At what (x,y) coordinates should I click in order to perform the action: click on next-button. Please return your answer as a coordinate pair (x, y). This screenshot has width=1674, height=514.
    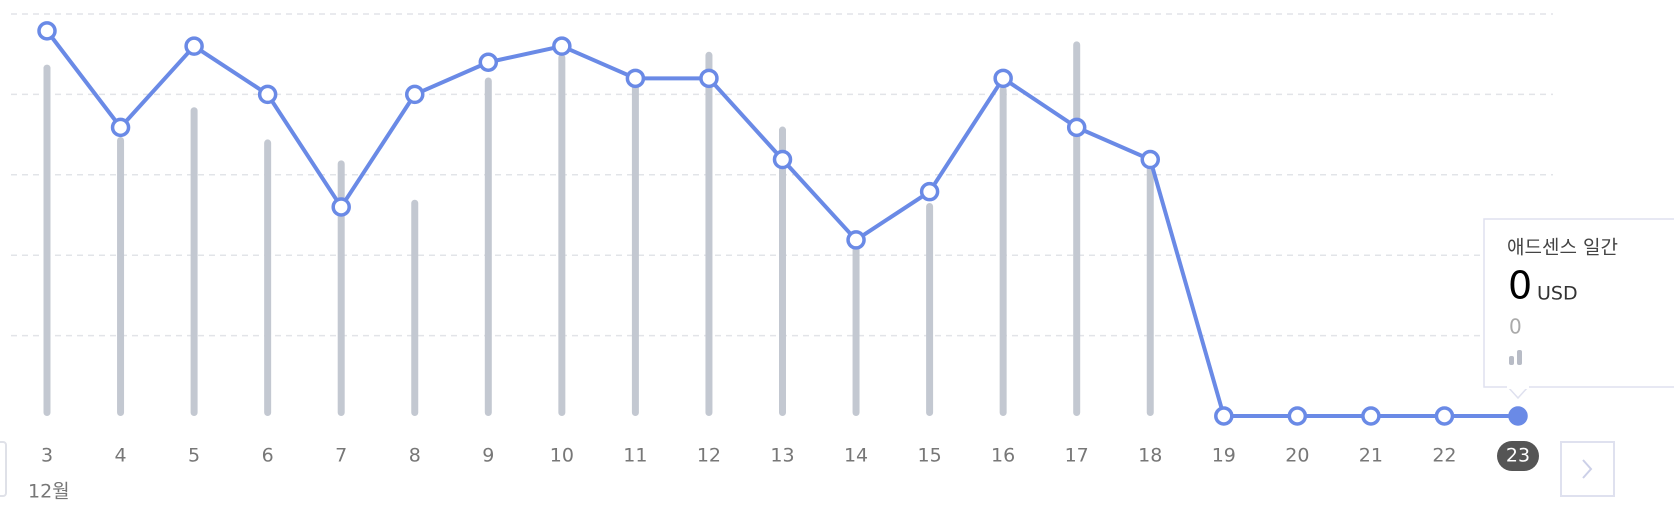
    Looking at the image, I should click on (1587, 469).